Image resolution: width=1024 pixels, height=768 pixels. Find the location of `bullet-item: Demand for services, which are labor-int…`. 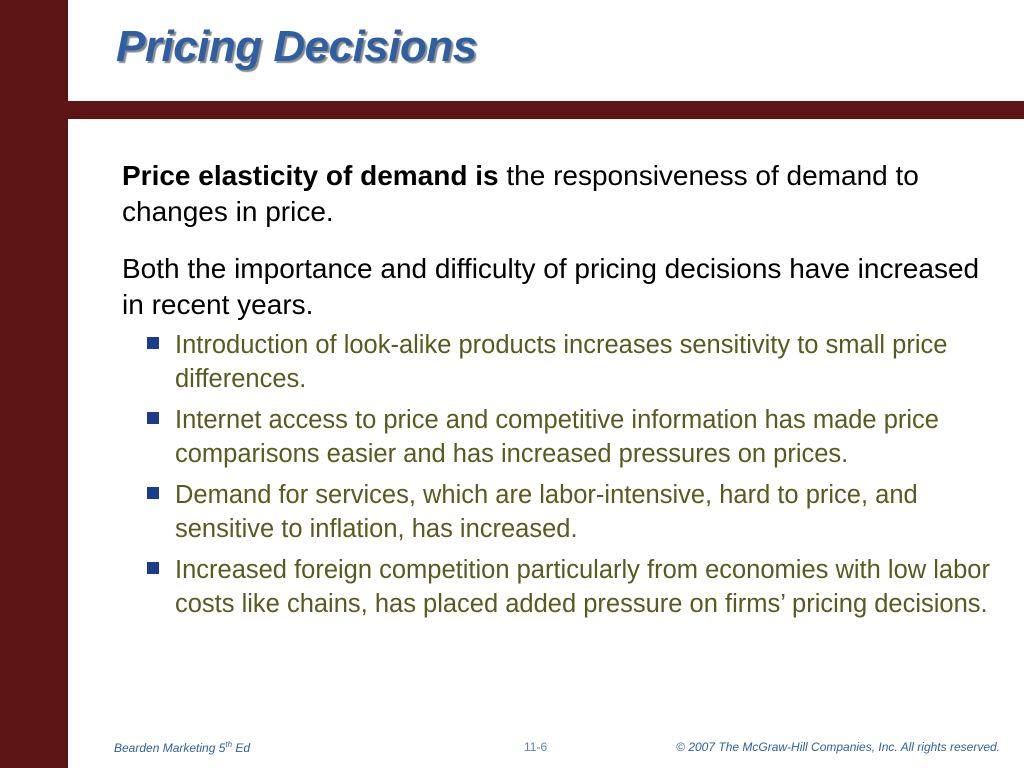

bullet-item: Demand for services, which are labor-int… is located at coordinates (562, 512).